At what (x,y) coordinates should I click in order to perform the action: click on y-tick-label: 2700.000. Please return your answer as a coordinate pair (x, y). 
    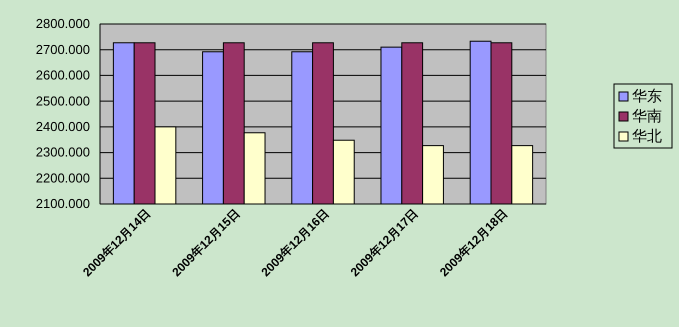
    Looking at the image, I should click on (63, 49).